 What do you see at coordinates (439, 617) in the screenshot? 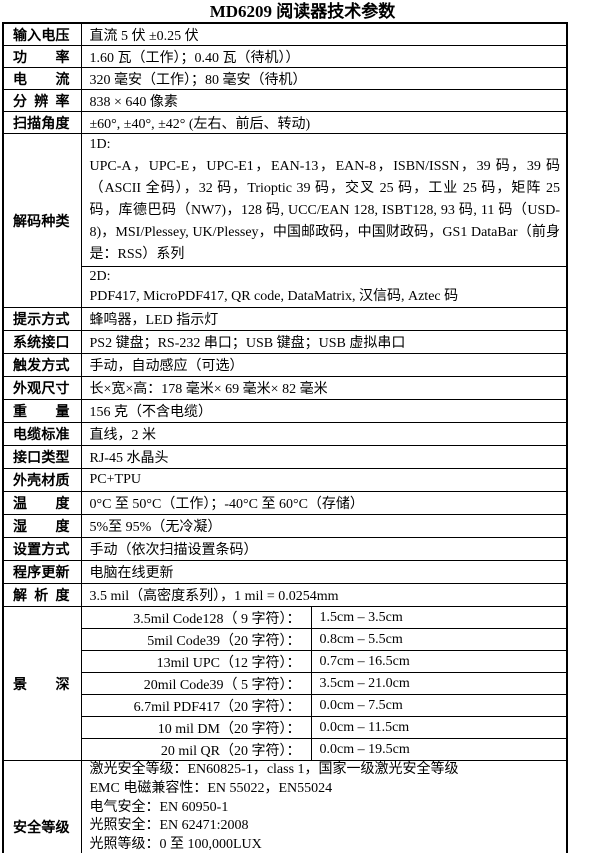
I see `depth-range-cell: 1.5cm – 3.5cm` at bounding box center [439, 617].